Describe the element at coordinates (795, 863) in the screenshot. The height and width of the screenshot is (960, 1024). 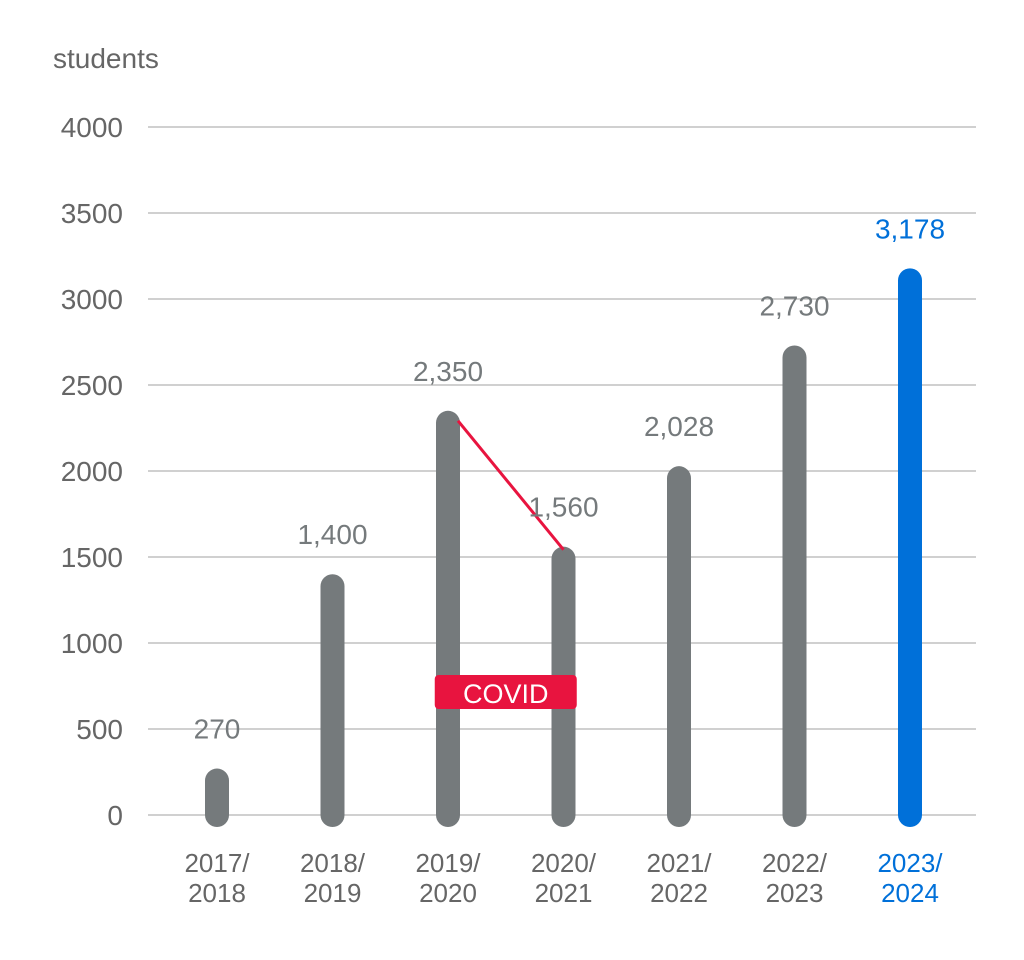
I see `x-tick-label-line: 2022/` at that location.